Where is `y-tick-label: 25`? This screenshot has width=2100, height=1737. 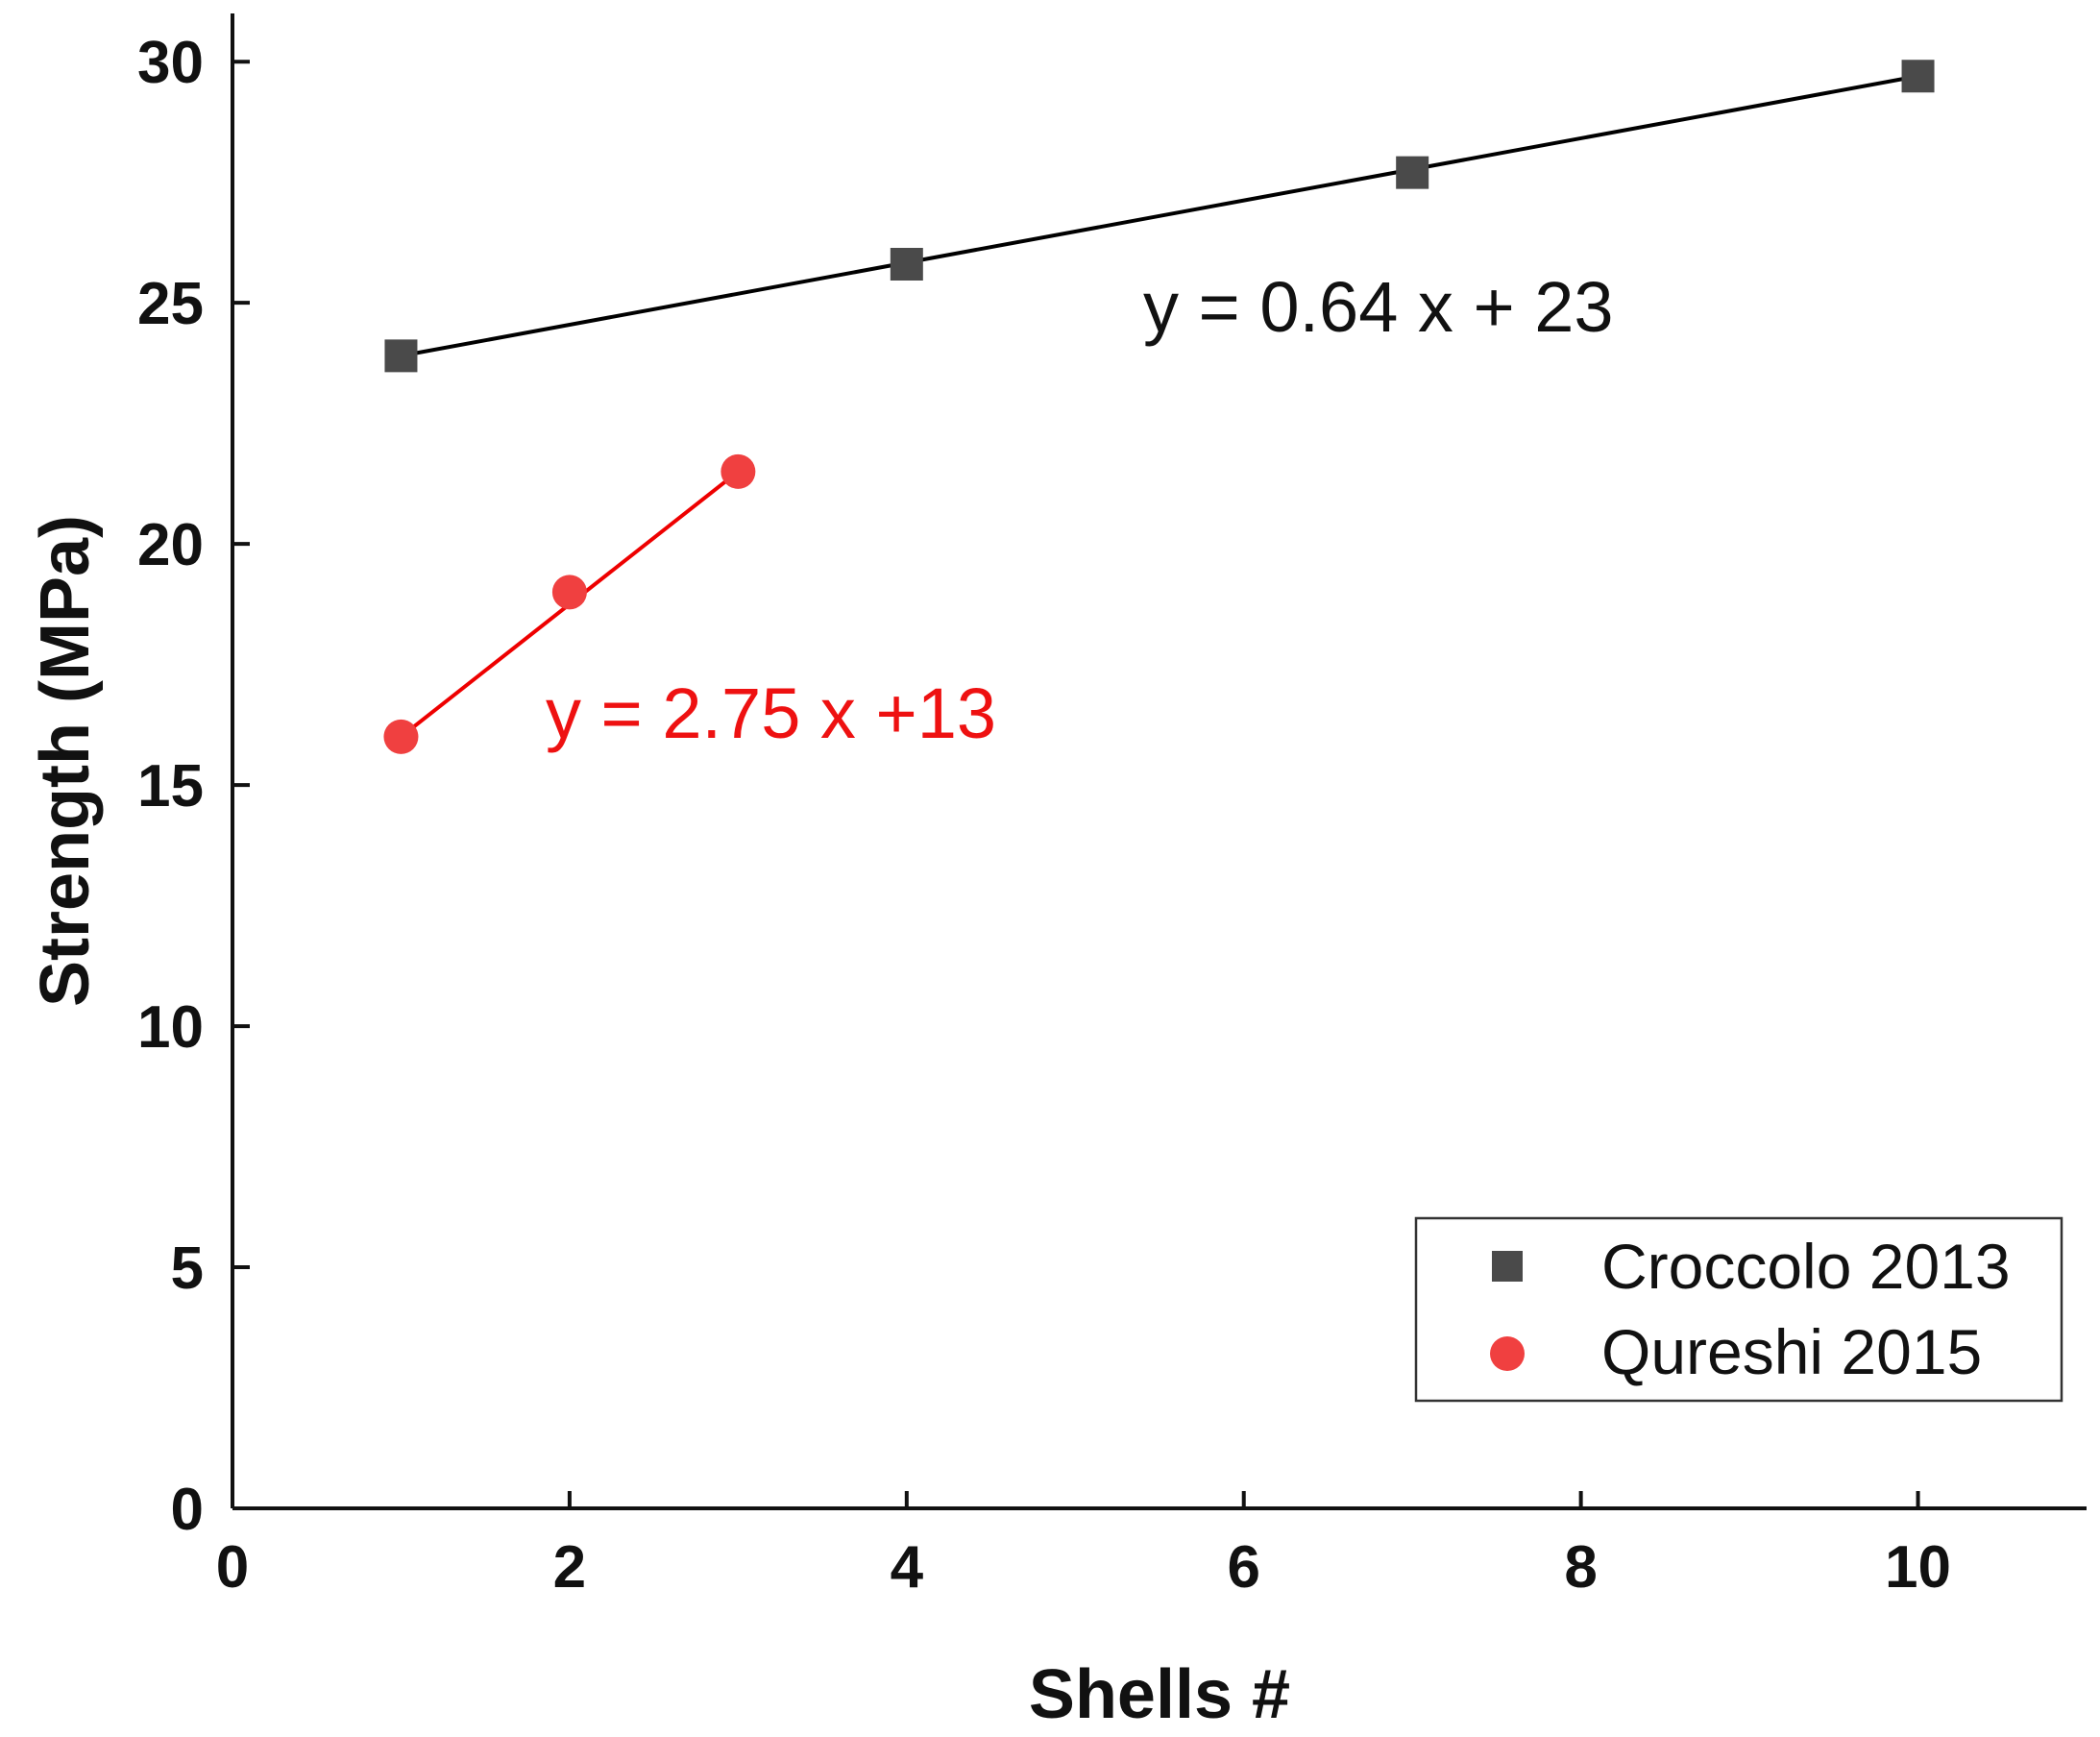 y-tick-label: 25 is located at coordinates (170, 304).